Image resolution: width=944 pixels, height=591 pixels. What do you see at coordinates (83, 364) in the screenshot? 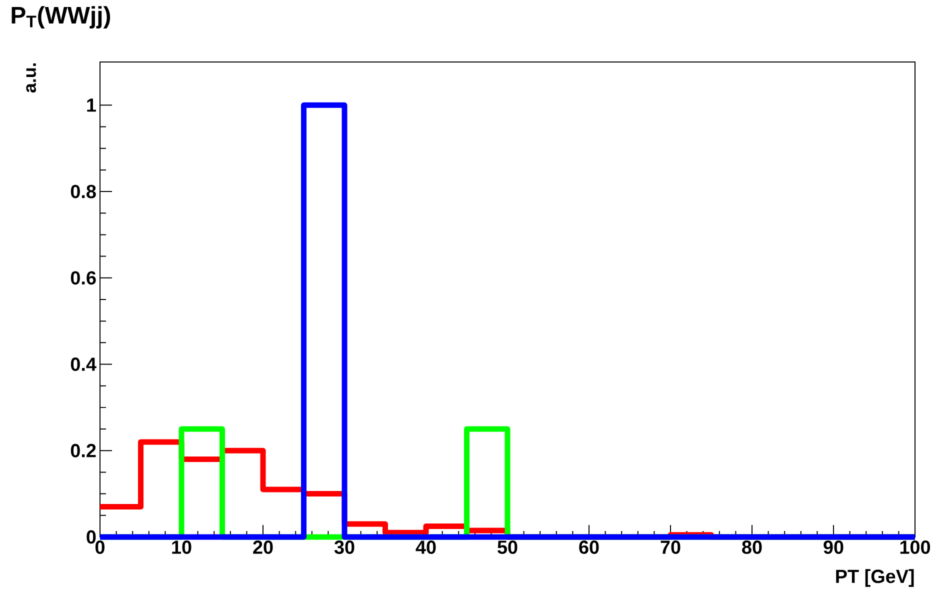
I see `y-tick-label: 0.4` at bounding box center [83, 364].